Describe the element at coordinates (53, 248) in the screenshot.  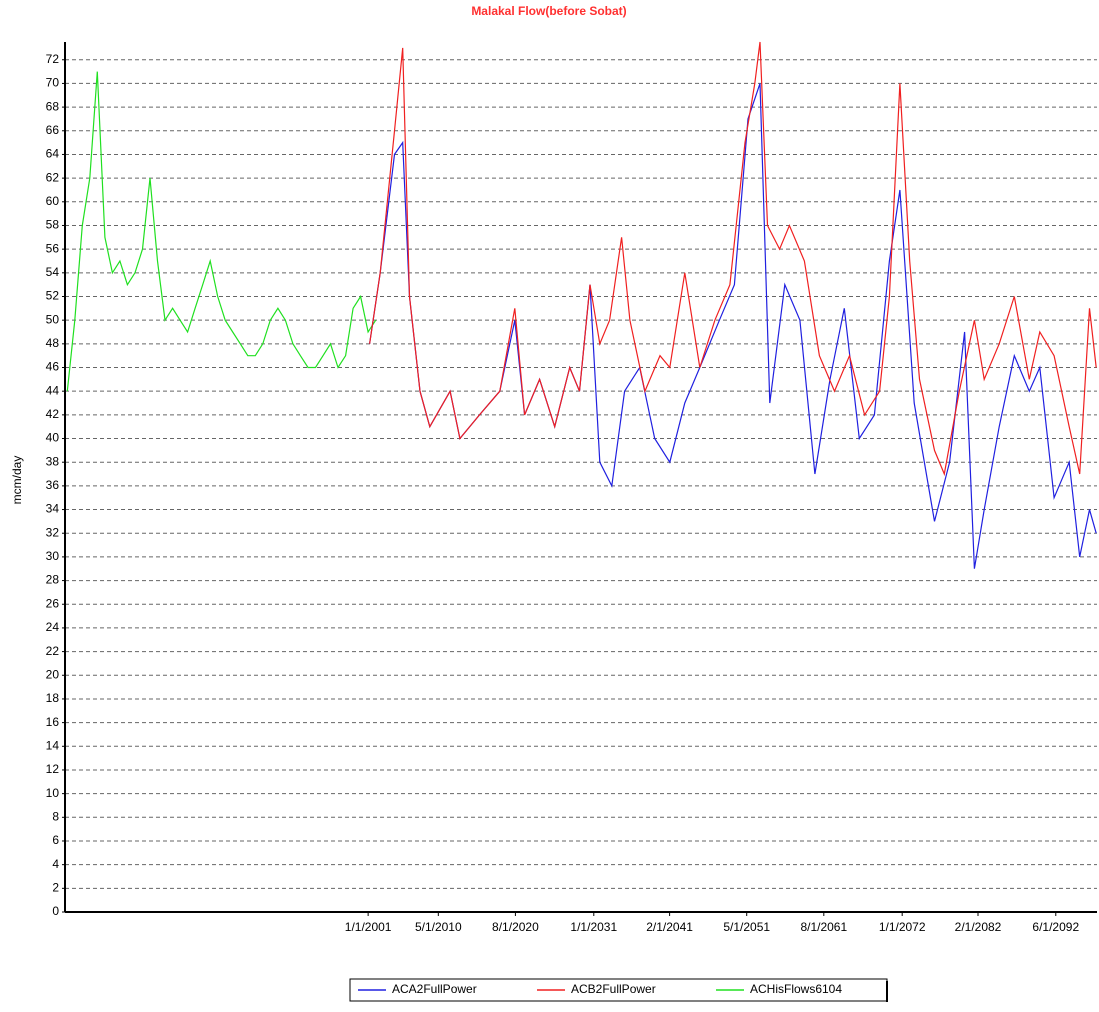
I see `y-tick-label: 56` at that location.